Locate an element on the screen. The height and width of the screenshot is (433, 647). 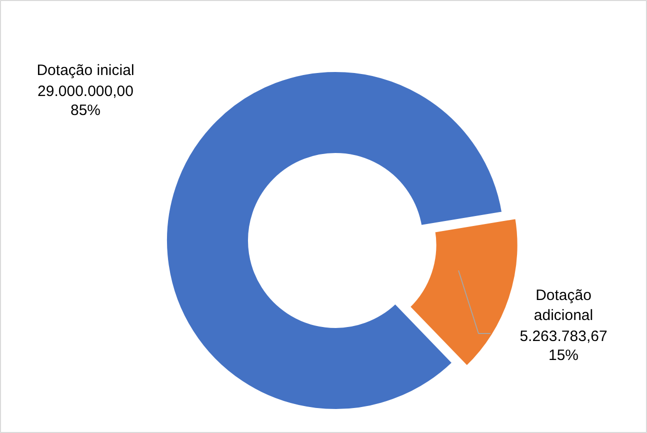
slice-label: Dotação inicial is located at coordinates (85, 70).